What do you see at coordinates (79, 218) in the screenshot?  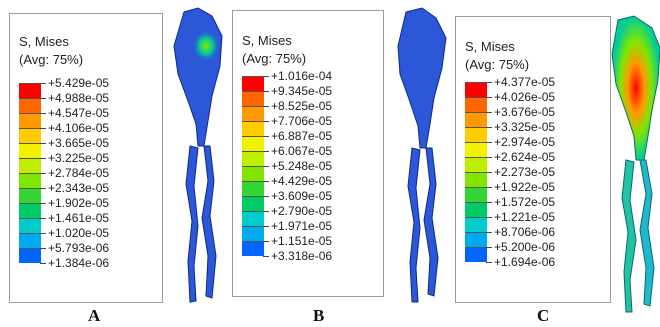 I see `legend-value: +1.461e-05` at bounding box center [79, 218].